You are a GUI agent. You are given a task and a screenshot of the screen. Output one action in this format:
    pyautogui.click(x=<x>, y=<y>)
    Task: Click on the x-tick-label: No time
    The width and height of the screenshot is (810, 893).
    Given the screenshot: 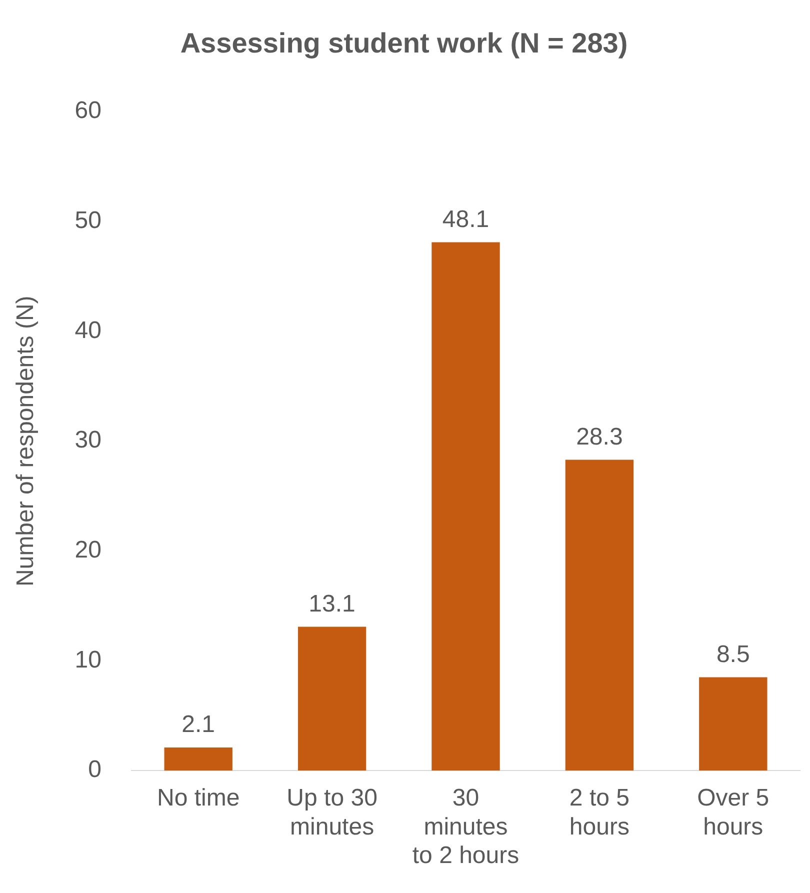 What is the action you would take?
    pyautogui.click(x=198, y=798)
    